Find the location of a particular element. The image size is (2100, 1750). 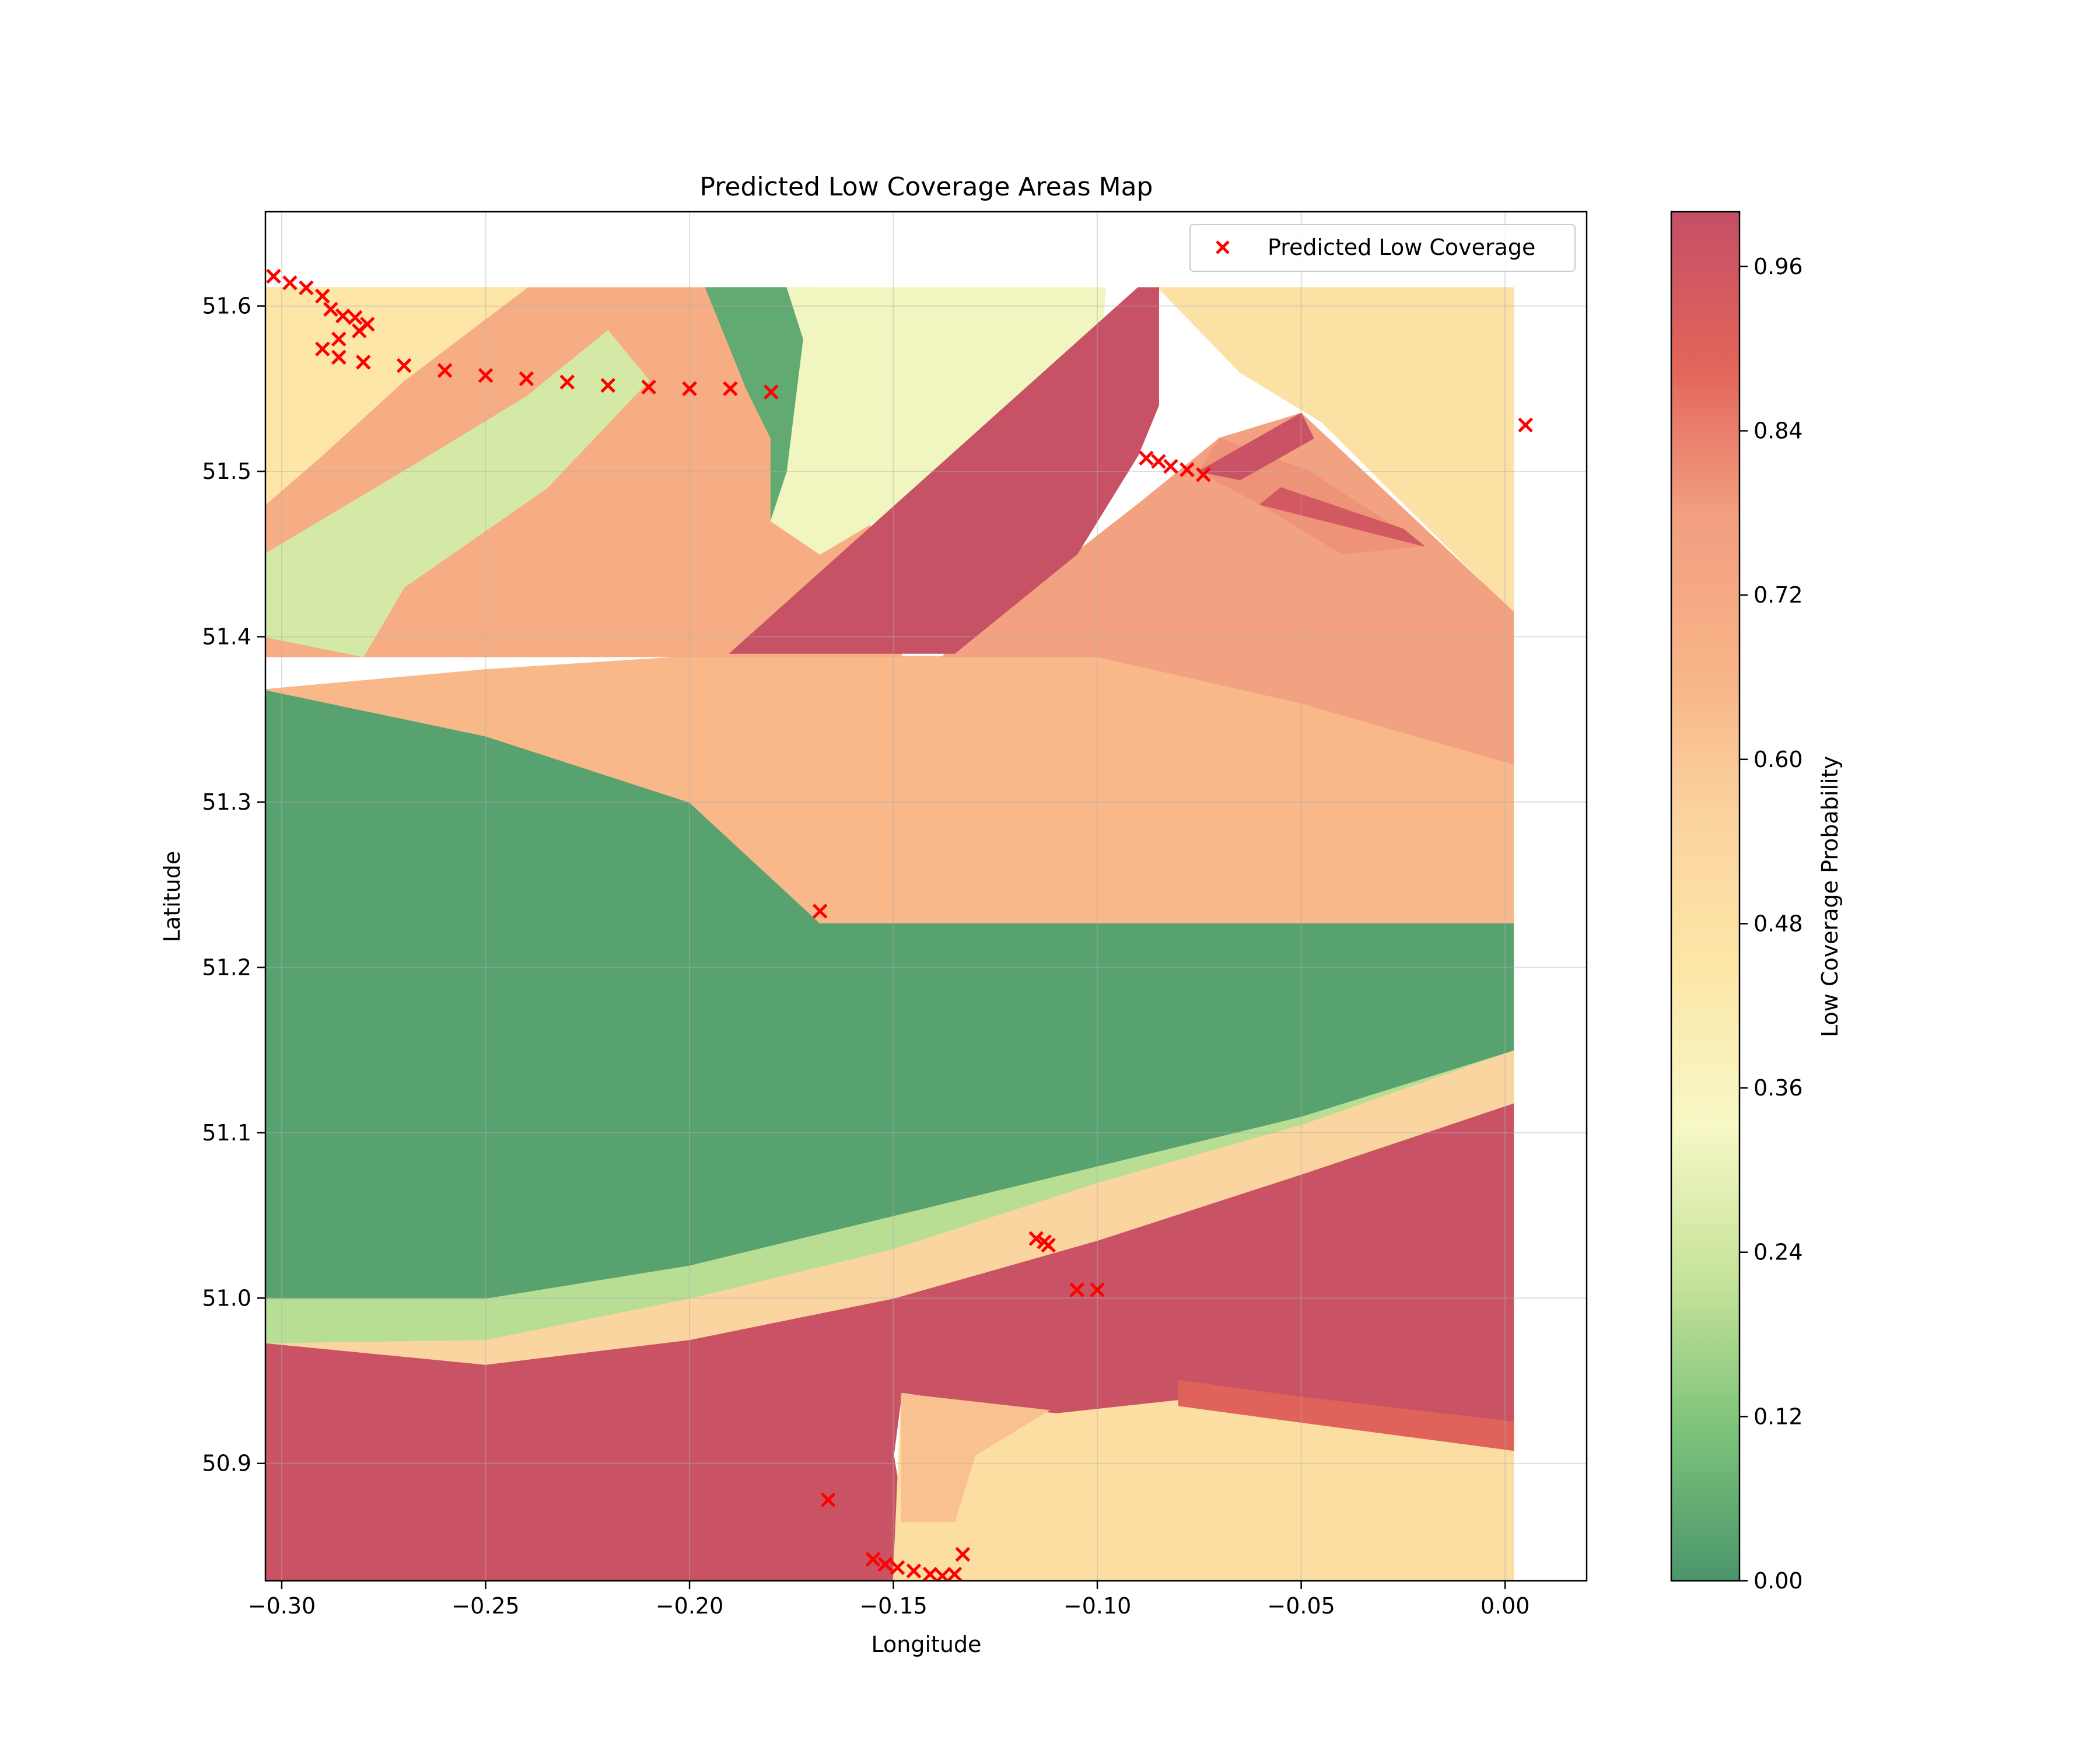

legend-label: Predicted Low Coverage is located at coordinates (1401, 247).